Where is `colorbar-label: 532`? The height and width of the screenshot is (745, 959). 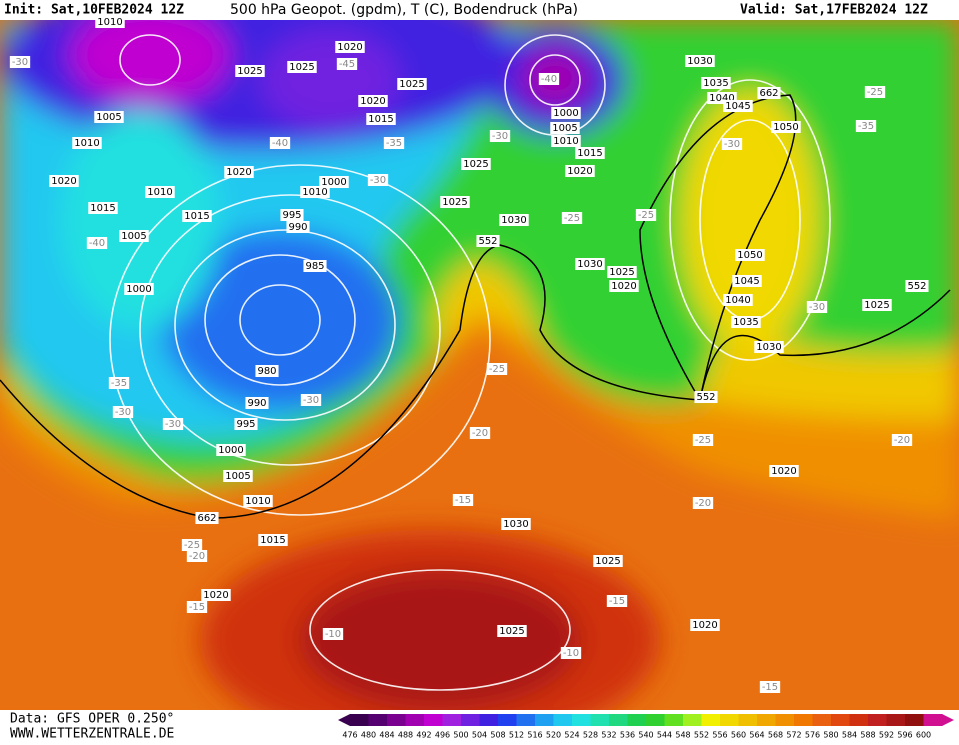
colorbar-label: 532 is located at coordinates (608, 735).